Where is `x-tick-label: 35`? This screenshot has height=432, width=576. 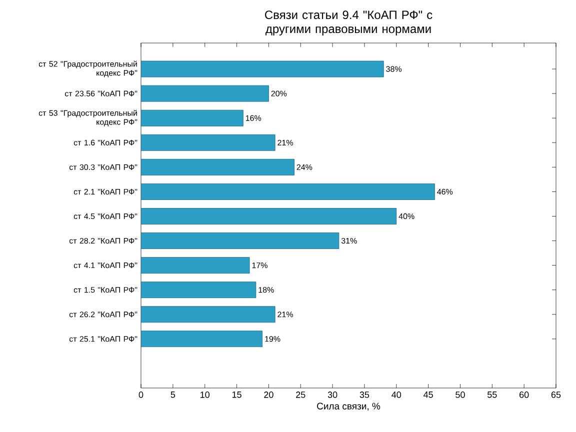
x-tick-label: 35 is located at coordinates (365, 395).